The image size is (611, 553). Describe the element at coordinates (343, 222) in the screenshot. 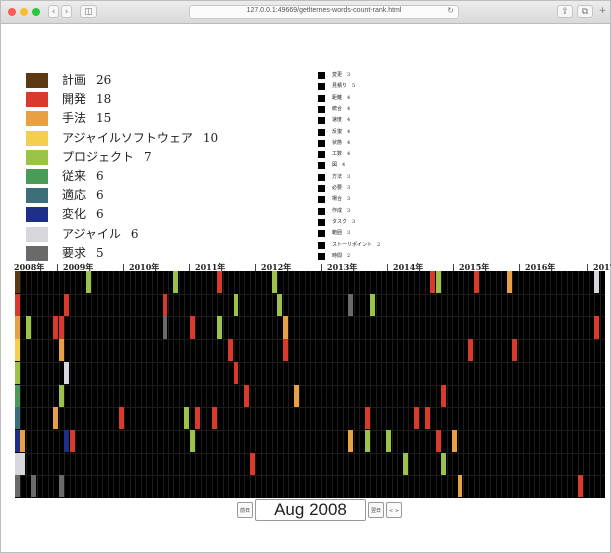

I see `small-legend-label: タスク 3` at that location.